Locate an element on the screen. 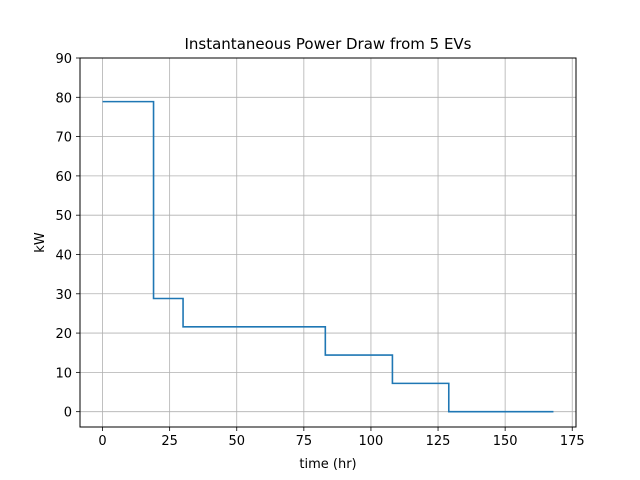 The width and height of the screenshot is (640, 480). y-tick-label: 60 is located at coordinates (63, 177).